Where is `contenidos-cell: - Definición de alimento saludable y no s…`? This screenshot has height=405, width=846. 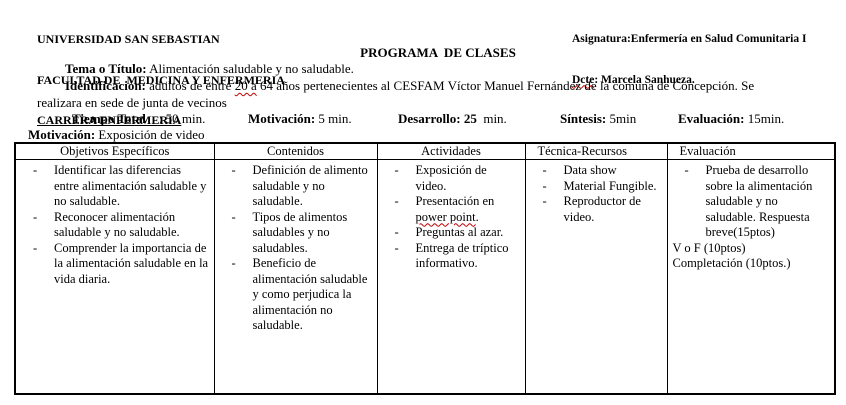
contenidos-cell: - Definición de alimento saludable y no s… is located at coordinates (295, 277).